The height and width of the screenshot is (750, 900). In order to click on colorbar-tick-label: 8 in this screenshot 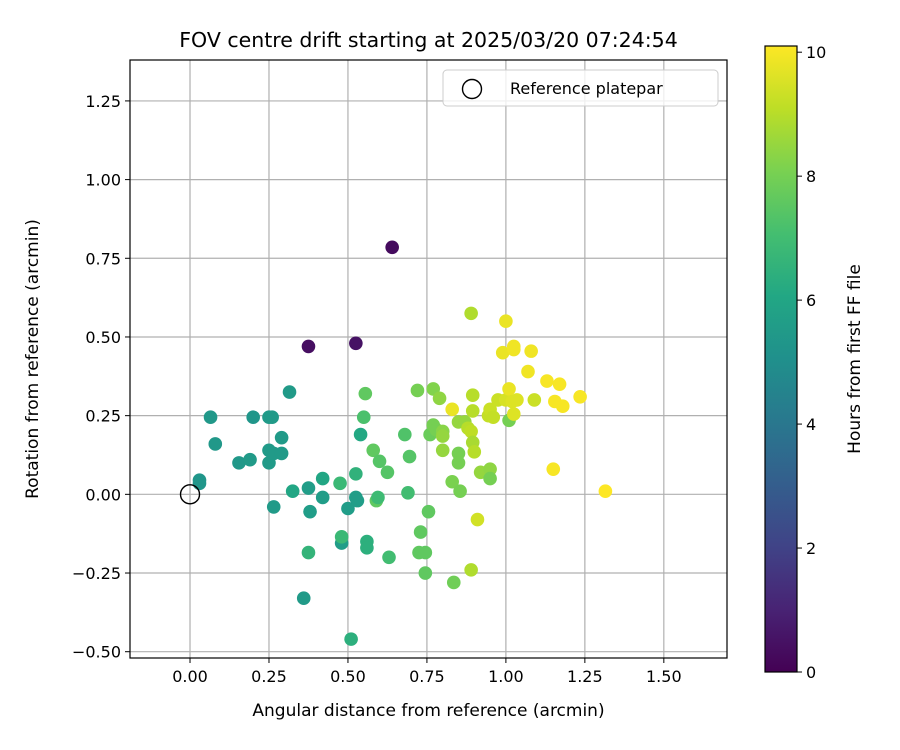, I will do `click(811, 176)`.